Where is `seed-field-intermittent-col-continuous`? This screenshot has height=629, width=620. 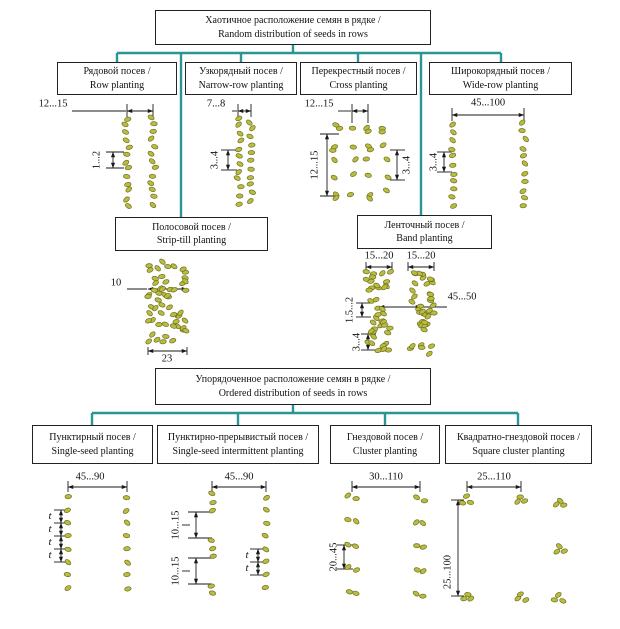
seed-field-intermittent-col-continuous is located at coordinates (266, 542).